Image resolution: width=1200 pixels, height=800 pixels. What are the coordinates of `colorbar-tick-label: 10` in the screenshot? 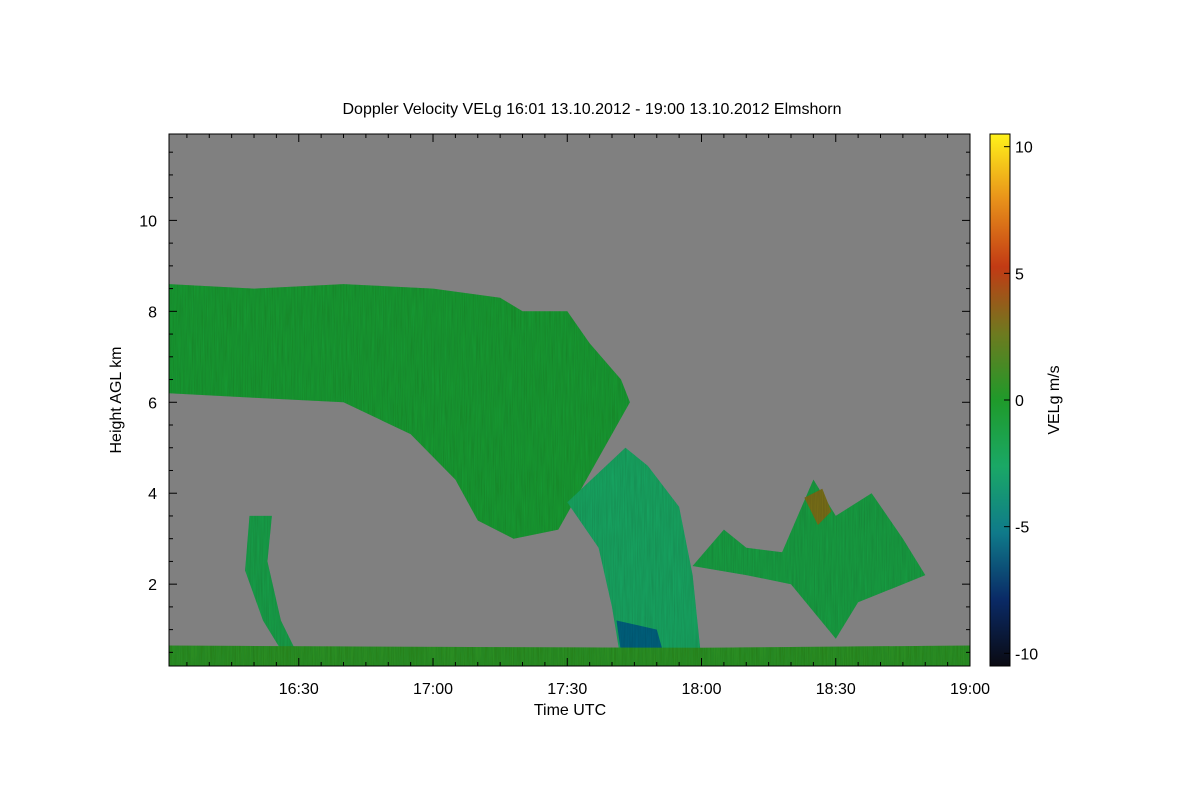 It's located at (1024, 148).